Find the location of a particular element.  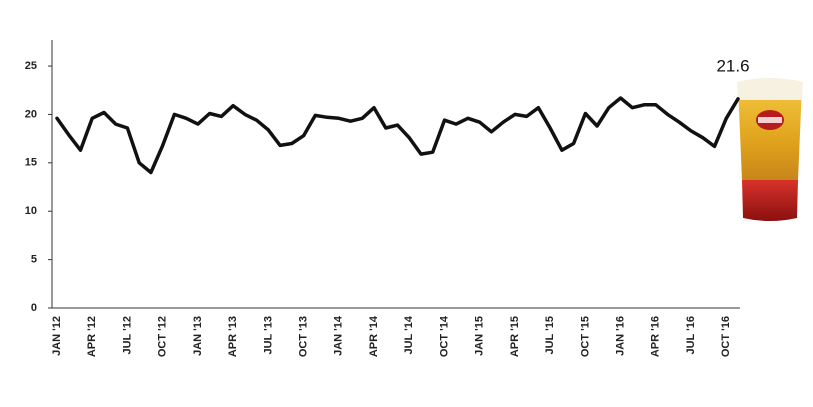

beer-glass is located at coordinates (770, 149).